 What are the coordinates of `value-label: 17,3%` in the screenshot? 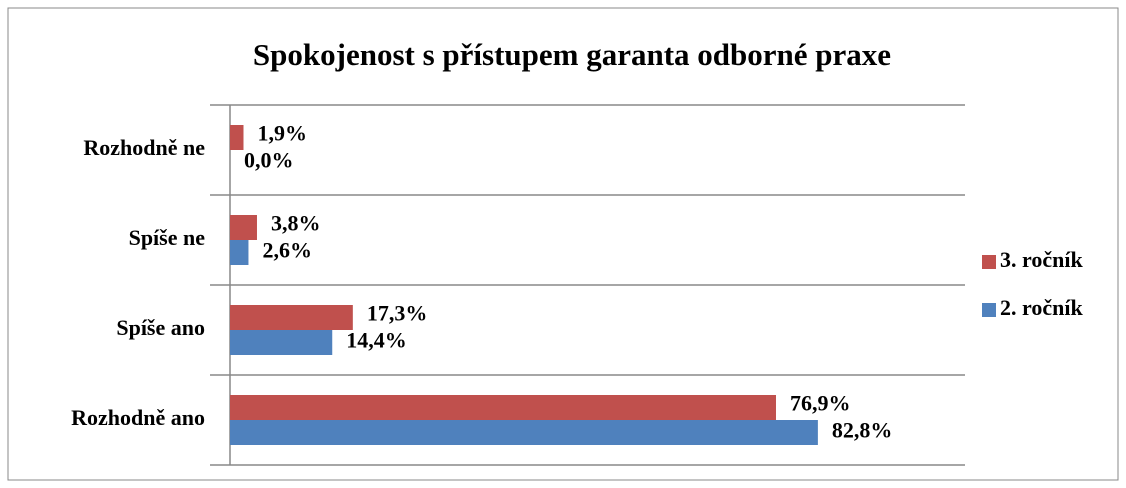 It's located at (397, 313).